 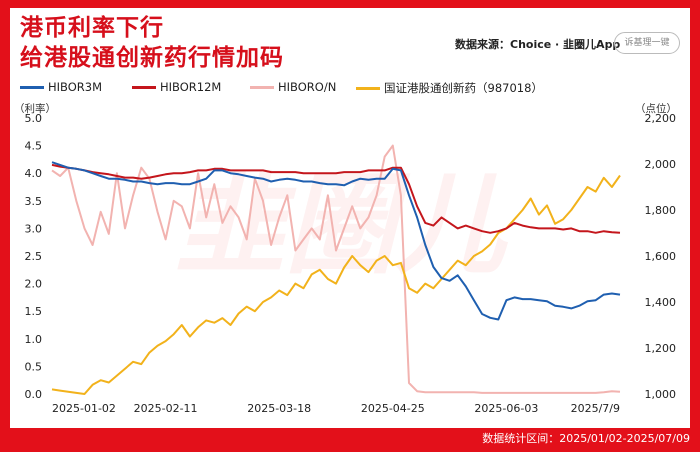 What do you see at coordinates (661, 256) in the screenshot?
I see `right-tick-label: 1,600` at bounding box center [661, 256].